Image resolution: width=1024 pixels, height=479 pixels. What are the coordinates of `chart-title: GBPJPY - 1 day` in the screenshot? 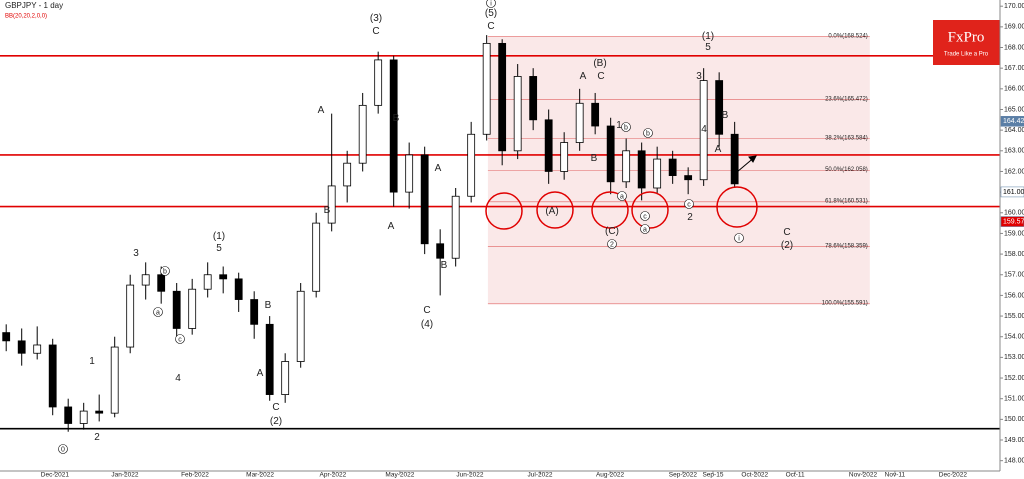 It's located at (34, 5).